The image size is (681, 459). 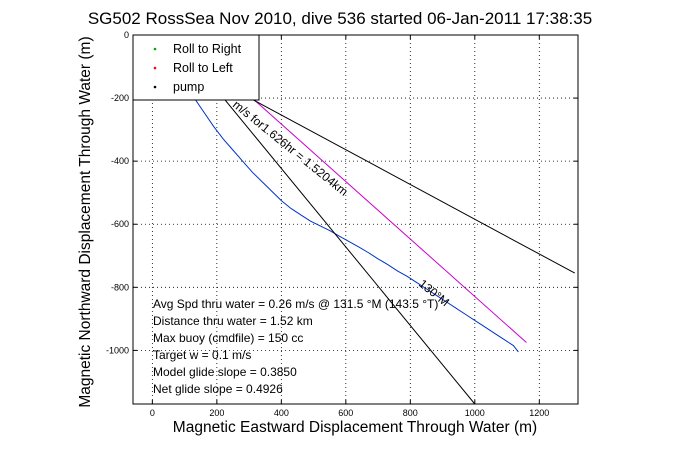 What do you see at coordinates (233, 321) in the screenshot?
I see `stat-line: Distance thru water = 1.52 km` at bounding box center [233, 321].